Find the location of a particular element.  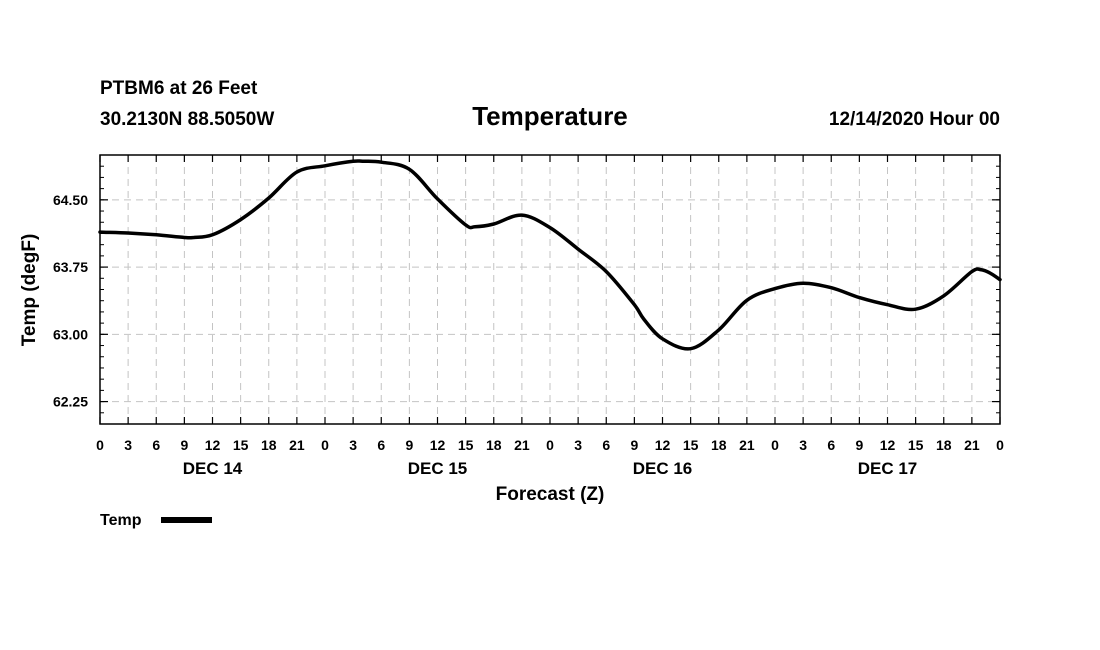

legend-label: Temp is located at coordinates (121, 520).